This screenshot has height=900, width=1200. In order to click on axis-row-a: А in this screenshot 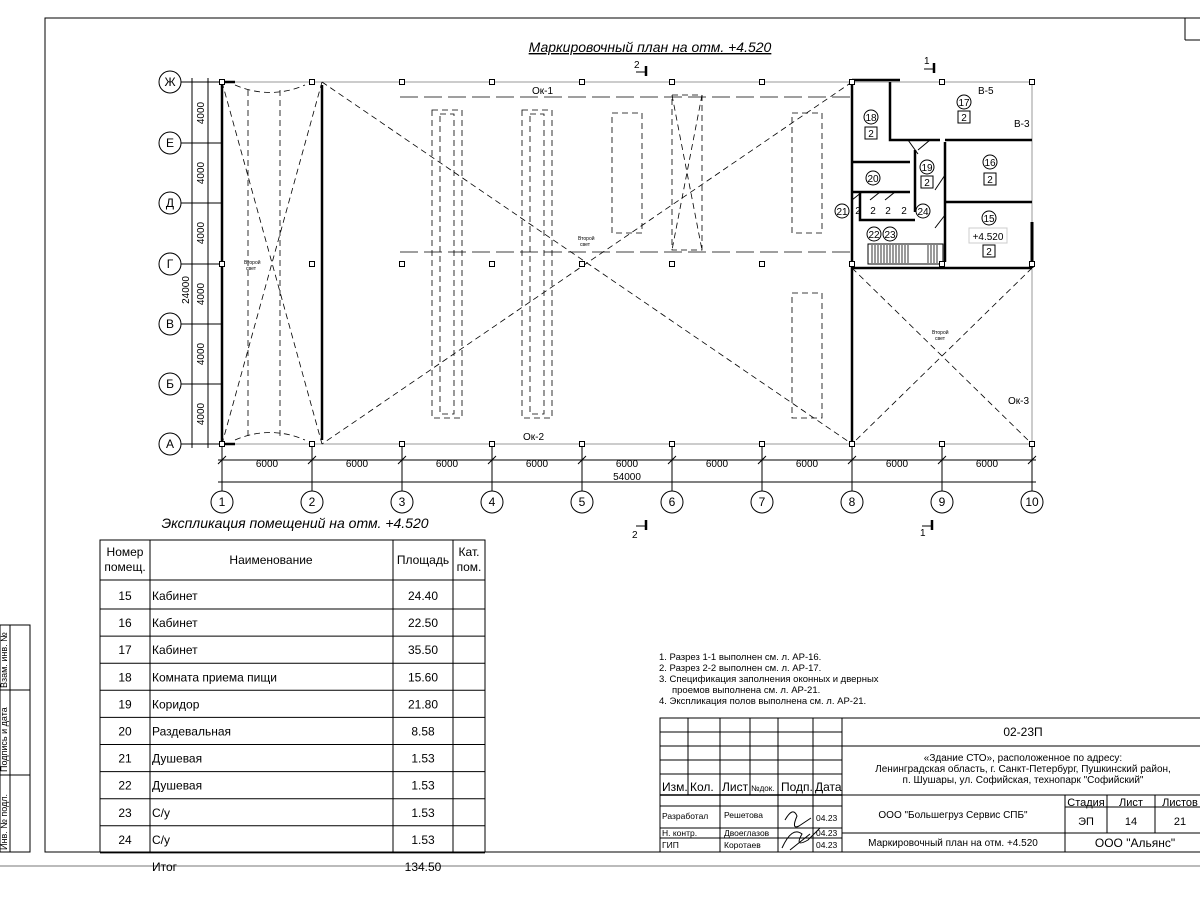, I will do `click(190, 444)`.